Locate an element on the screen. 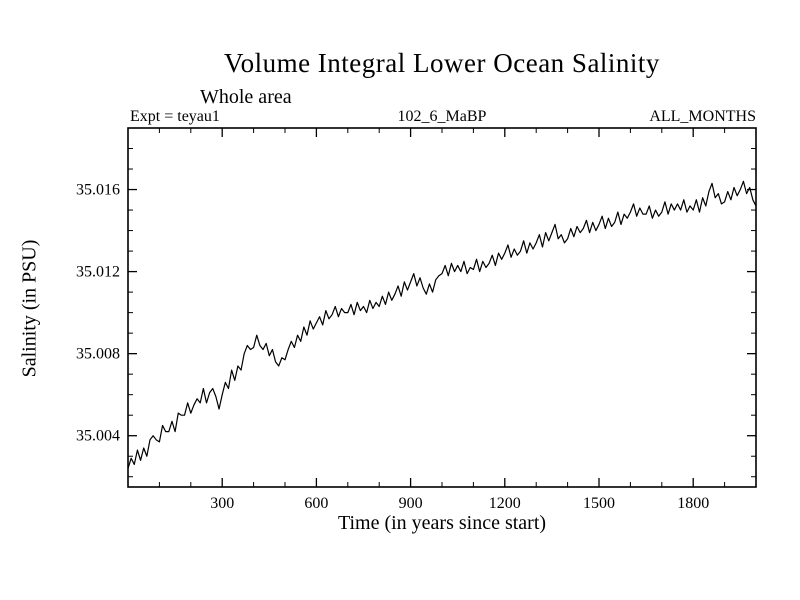  x-tick-label: 900 is located at coordinates (411, 503).